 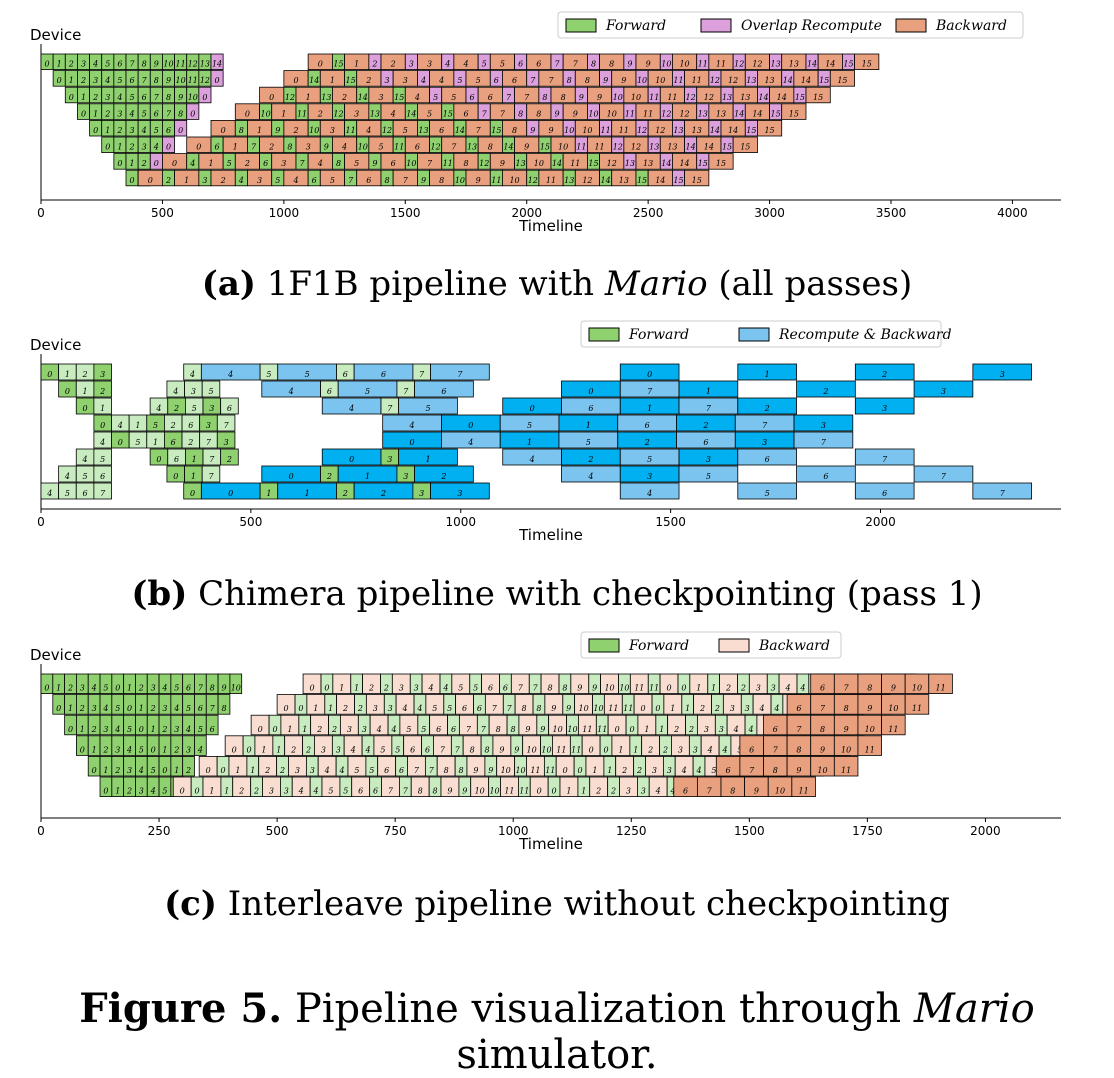 I want to click on caption-a-text-2: (all passes), so click(x=815, y=284).